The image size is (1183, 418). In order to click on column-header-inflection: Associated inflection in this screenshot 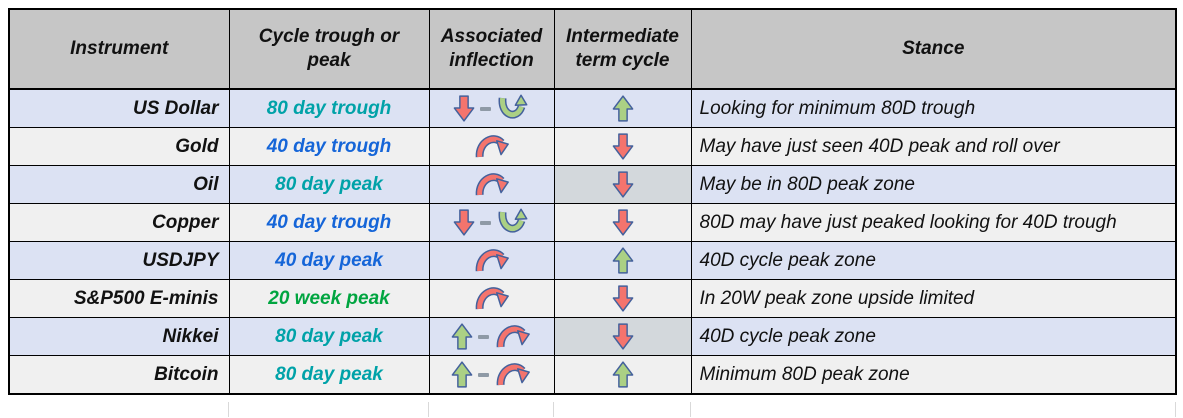, I will do `click(491, 49)`.